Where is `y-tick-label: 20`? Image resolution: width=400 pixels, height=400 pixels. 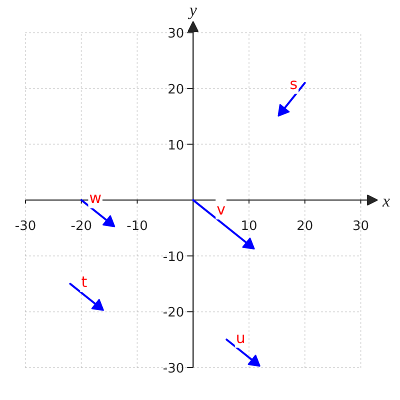
y-tick-label: 20 is located at coordinates (176, 90).